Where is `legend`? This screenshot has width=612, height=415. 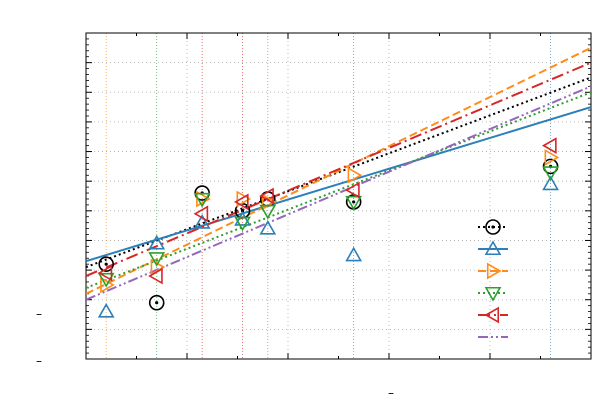
legend is located at coordinates (493, 278).